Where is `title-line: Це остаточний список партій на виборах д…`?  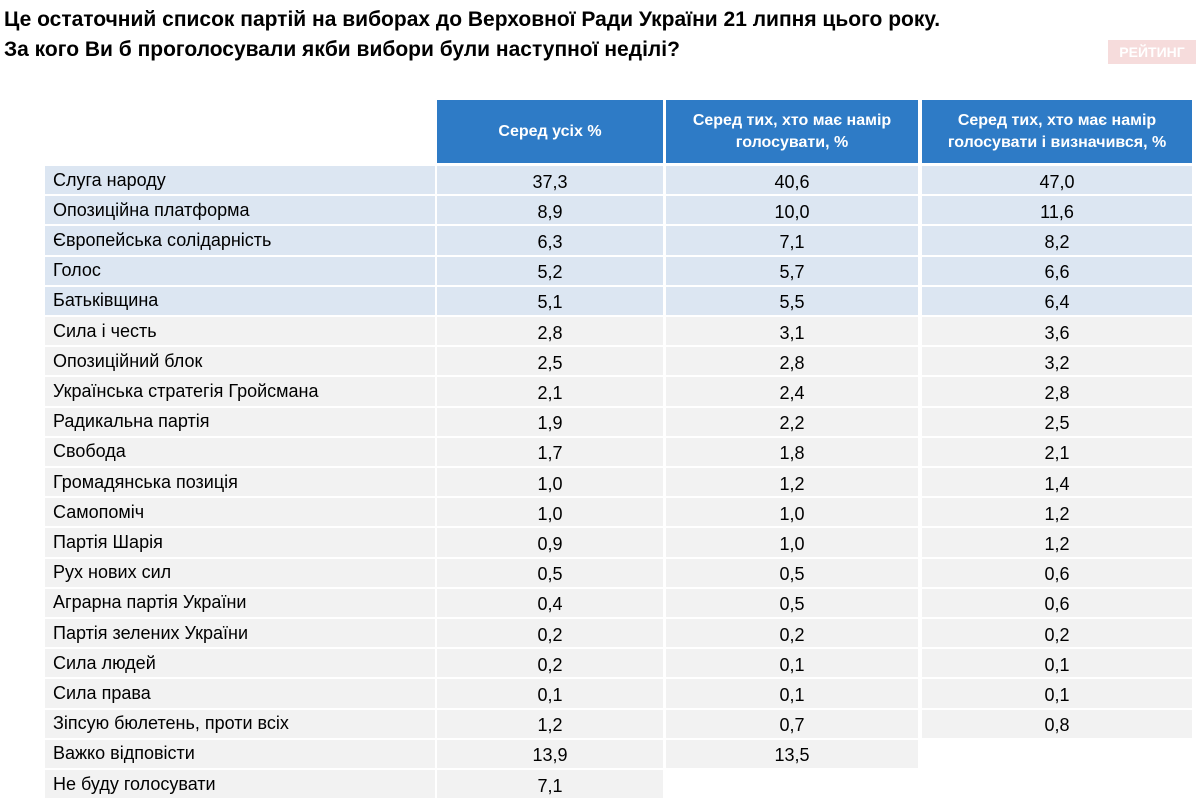
title-line: Це остаточний список партій на виборах д… is located at coordinates (472, 19).